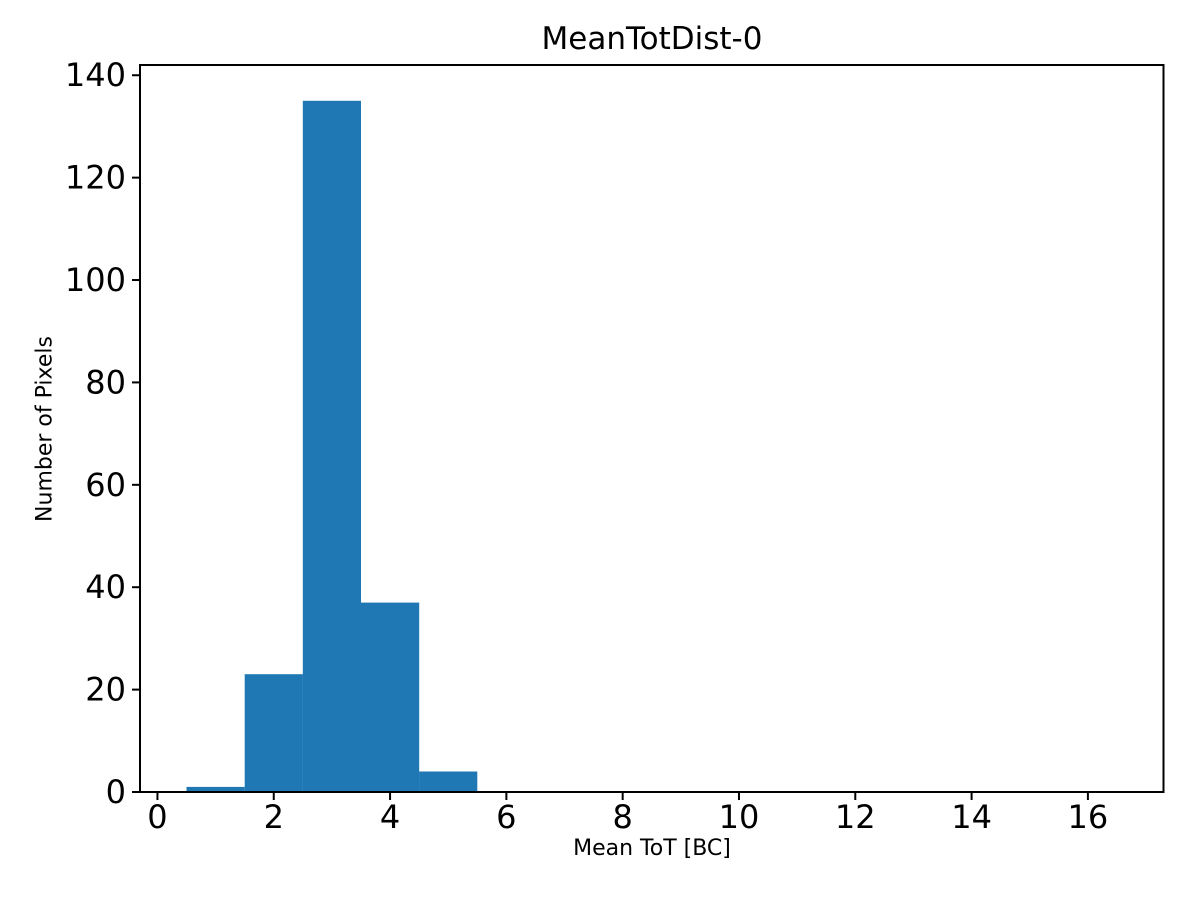 The width and height of the screenshot is (1200, 900). Describe the element at coordinates (105, 690) in the screenshot. I see `y-tick-label: 20` at that location.